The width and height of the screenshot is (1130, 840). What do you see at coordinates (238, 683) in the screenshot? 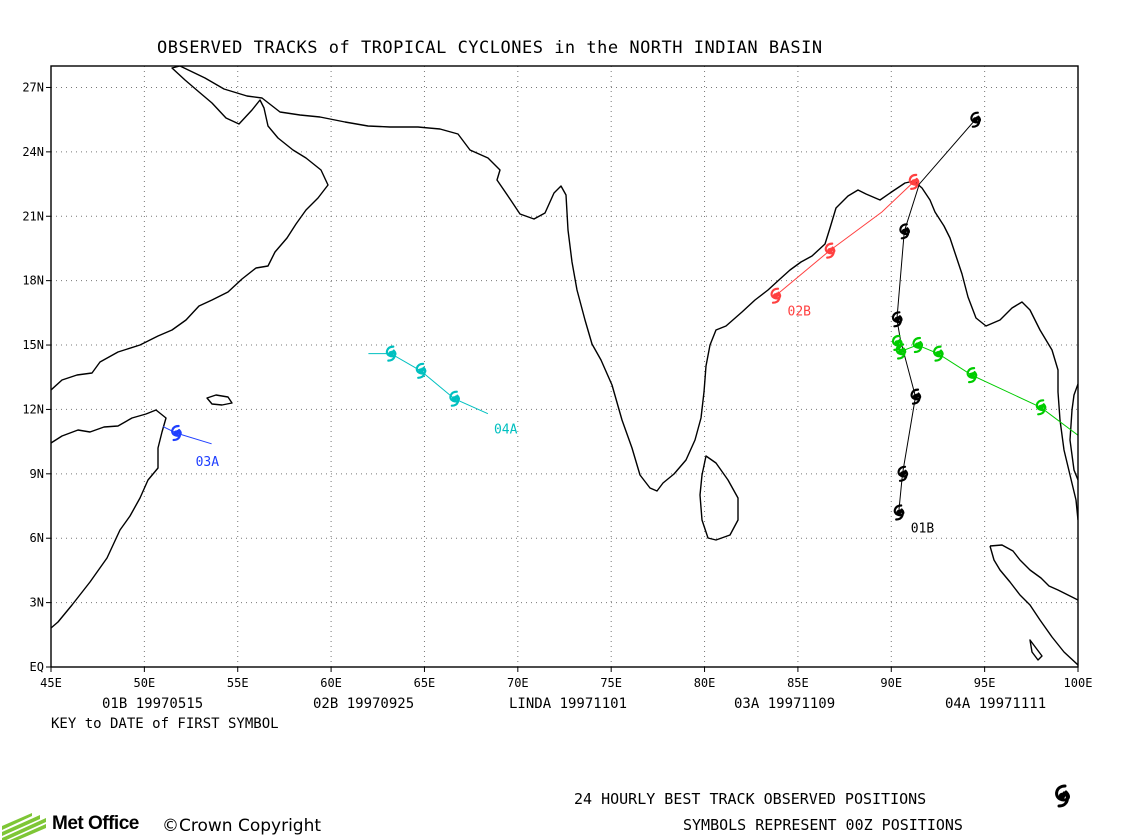
I see `x-tick-label: 55E` at bounding box center [238, 683].